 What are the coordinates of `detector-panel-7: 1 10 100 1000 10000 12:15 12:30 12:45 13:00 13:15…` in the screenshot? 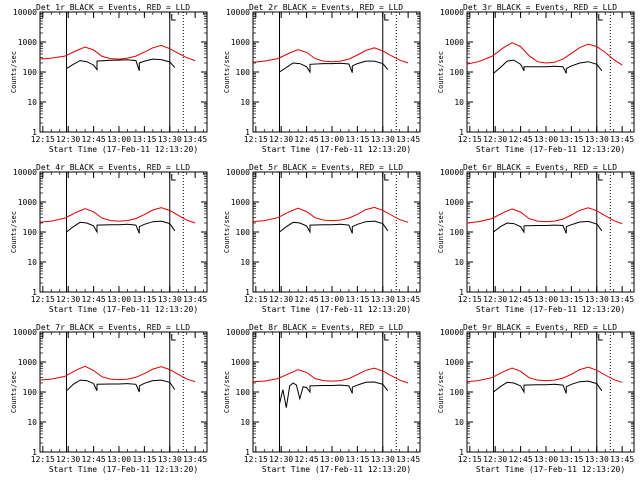 It's located at (109, 398).